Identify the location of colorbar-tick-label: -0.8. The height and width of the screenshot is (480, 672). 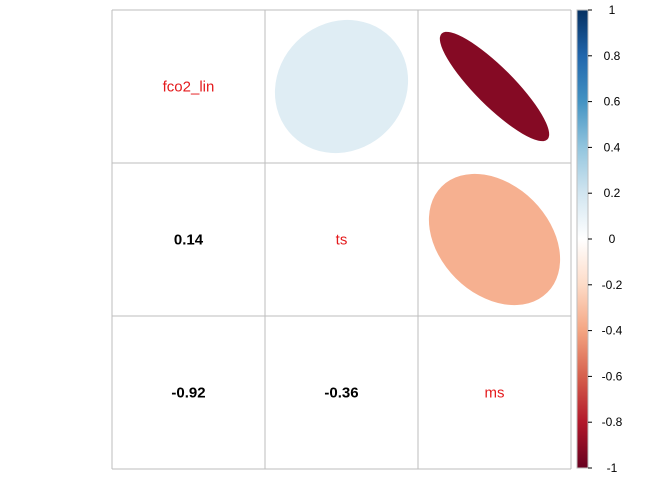
(612, 422).